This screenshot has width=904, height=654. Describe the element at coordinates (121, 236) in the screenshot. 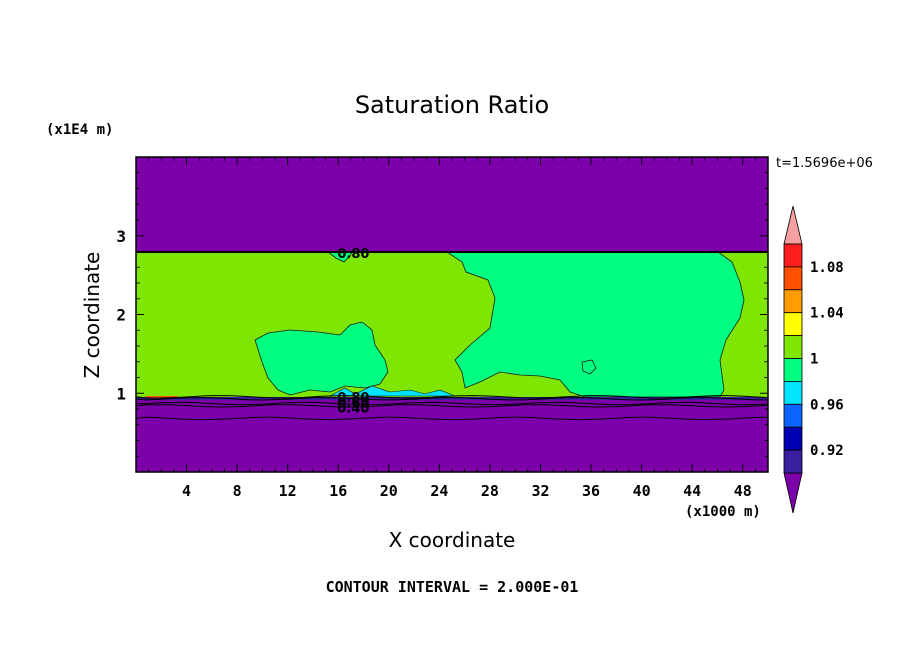

I see `y-tick-label: 3` at that location.